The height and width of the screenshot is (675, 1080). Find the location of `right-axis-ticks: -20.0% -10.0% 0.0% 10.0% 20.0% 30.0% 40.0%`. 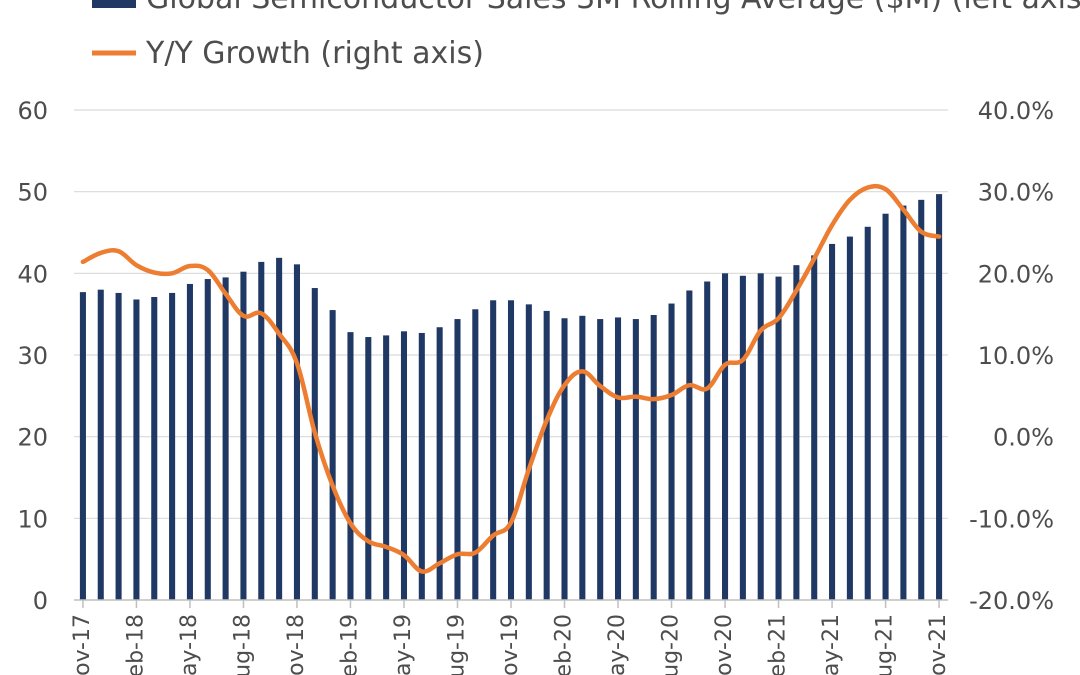

right-axis-ticks: -20.0% -10.0% 0.0% 10.0% 20.0% 30.0% 40.0% is located at coordinates (1011, 356).